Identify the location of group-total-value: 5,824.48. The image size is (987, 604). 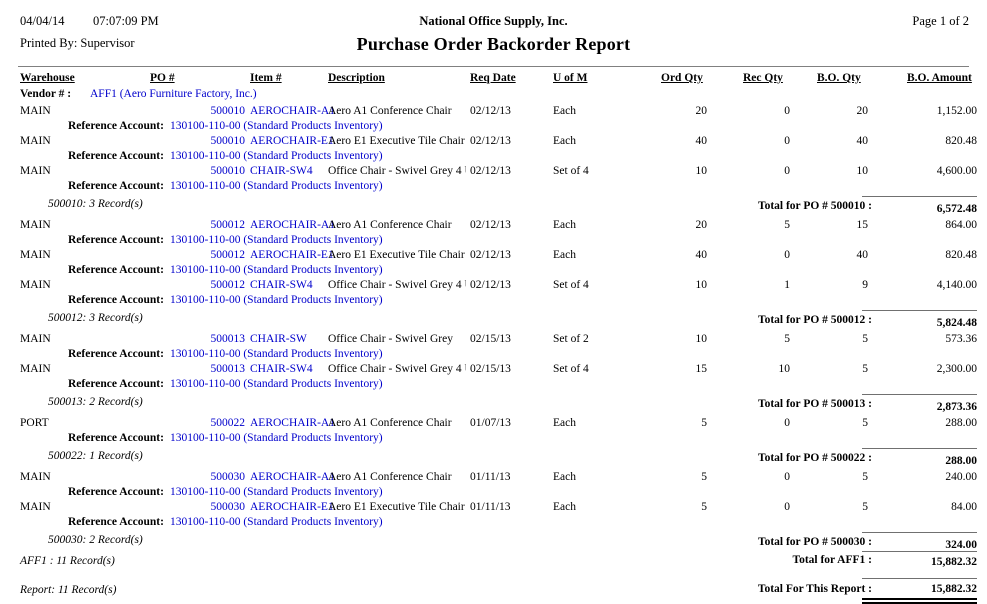
(956, 323).